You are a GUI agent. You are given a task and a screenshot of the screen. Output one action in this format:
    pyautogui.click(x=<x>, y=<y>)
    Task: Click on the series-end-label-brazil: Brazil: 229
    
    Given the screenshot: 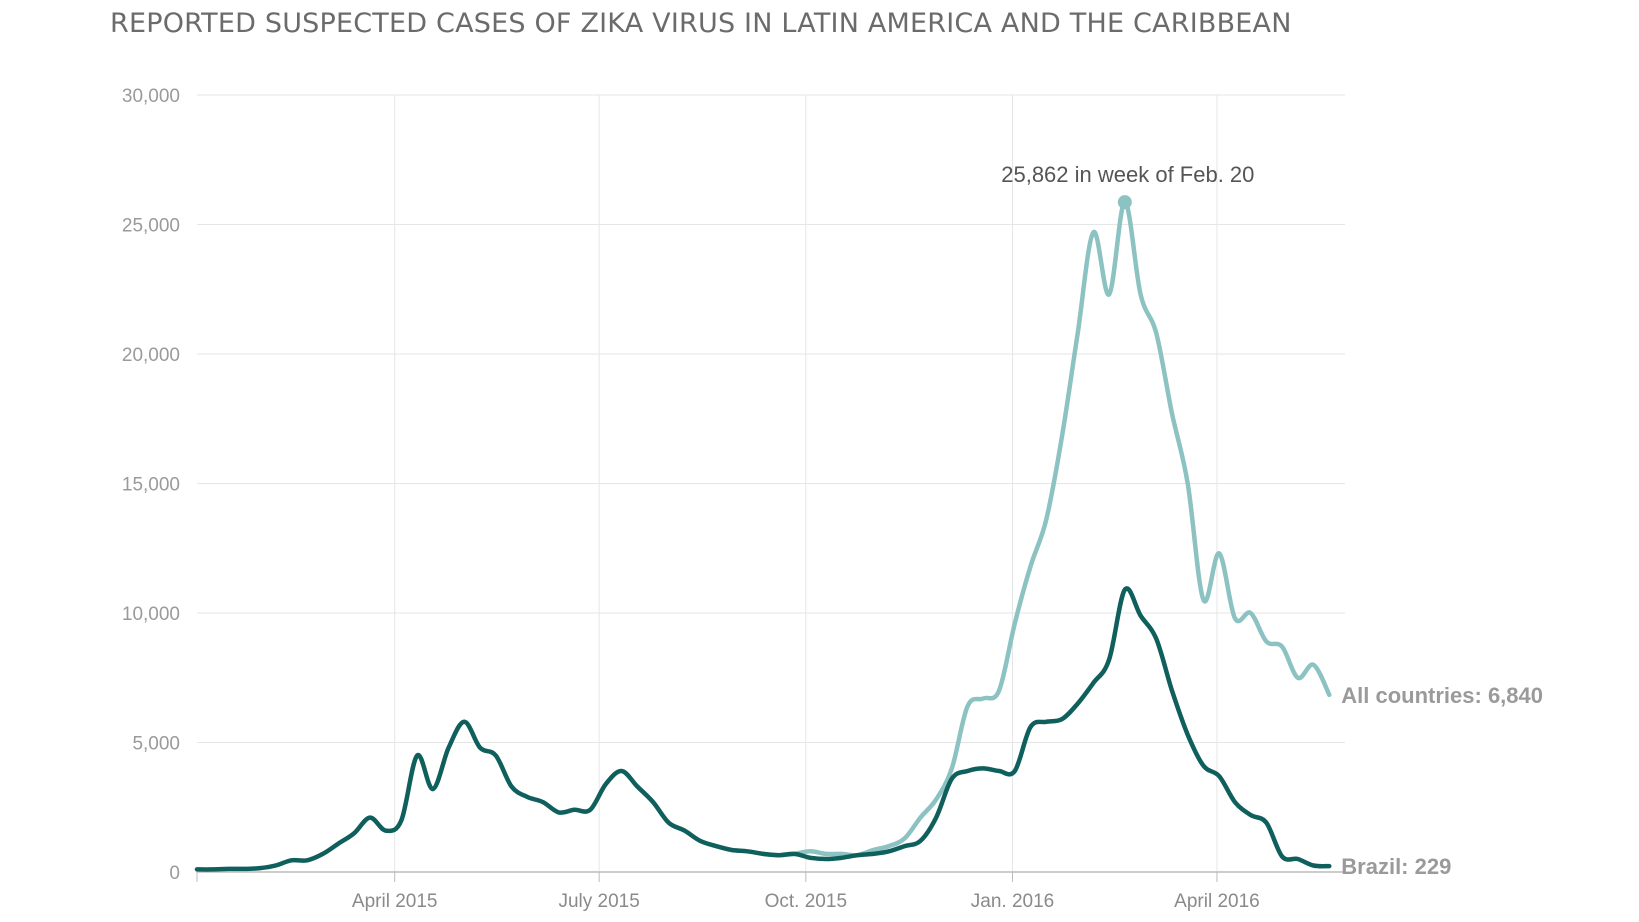 What is the action you would take?
    pyautogui.click(x=1396, y=866)
    